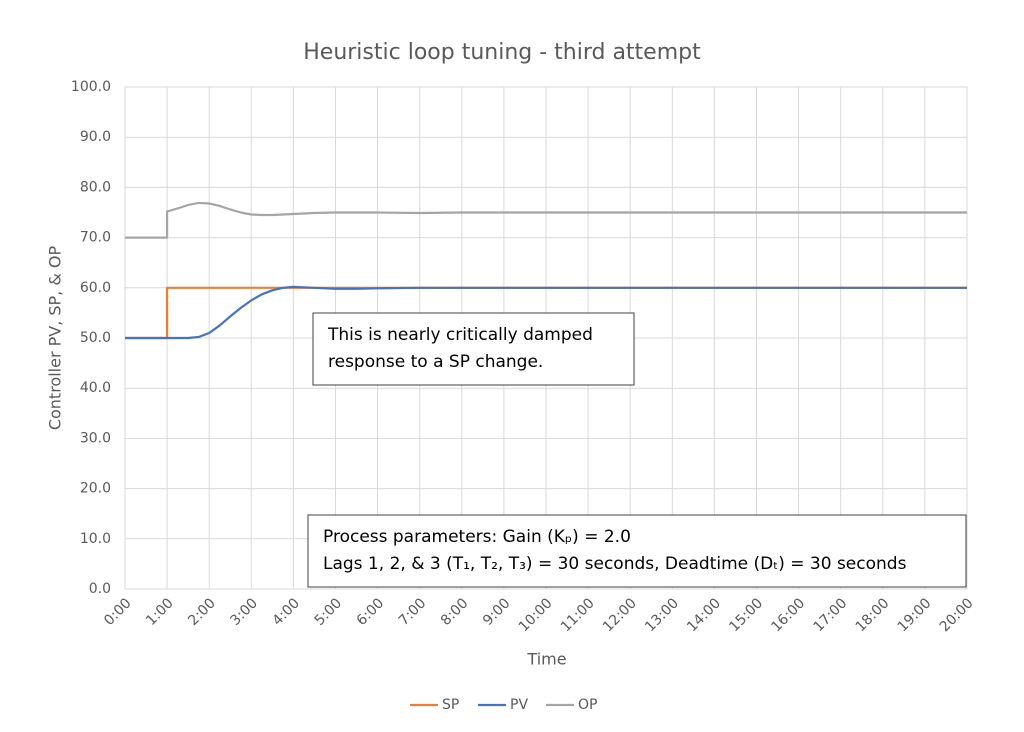  I want to click on y-tick-label: 60.0, so click(95, 288).